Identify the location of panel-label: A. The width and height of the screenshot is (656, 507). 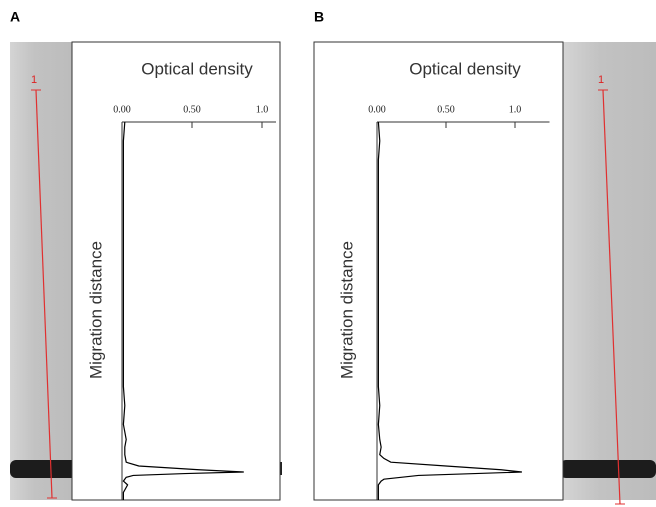
(15, 17).